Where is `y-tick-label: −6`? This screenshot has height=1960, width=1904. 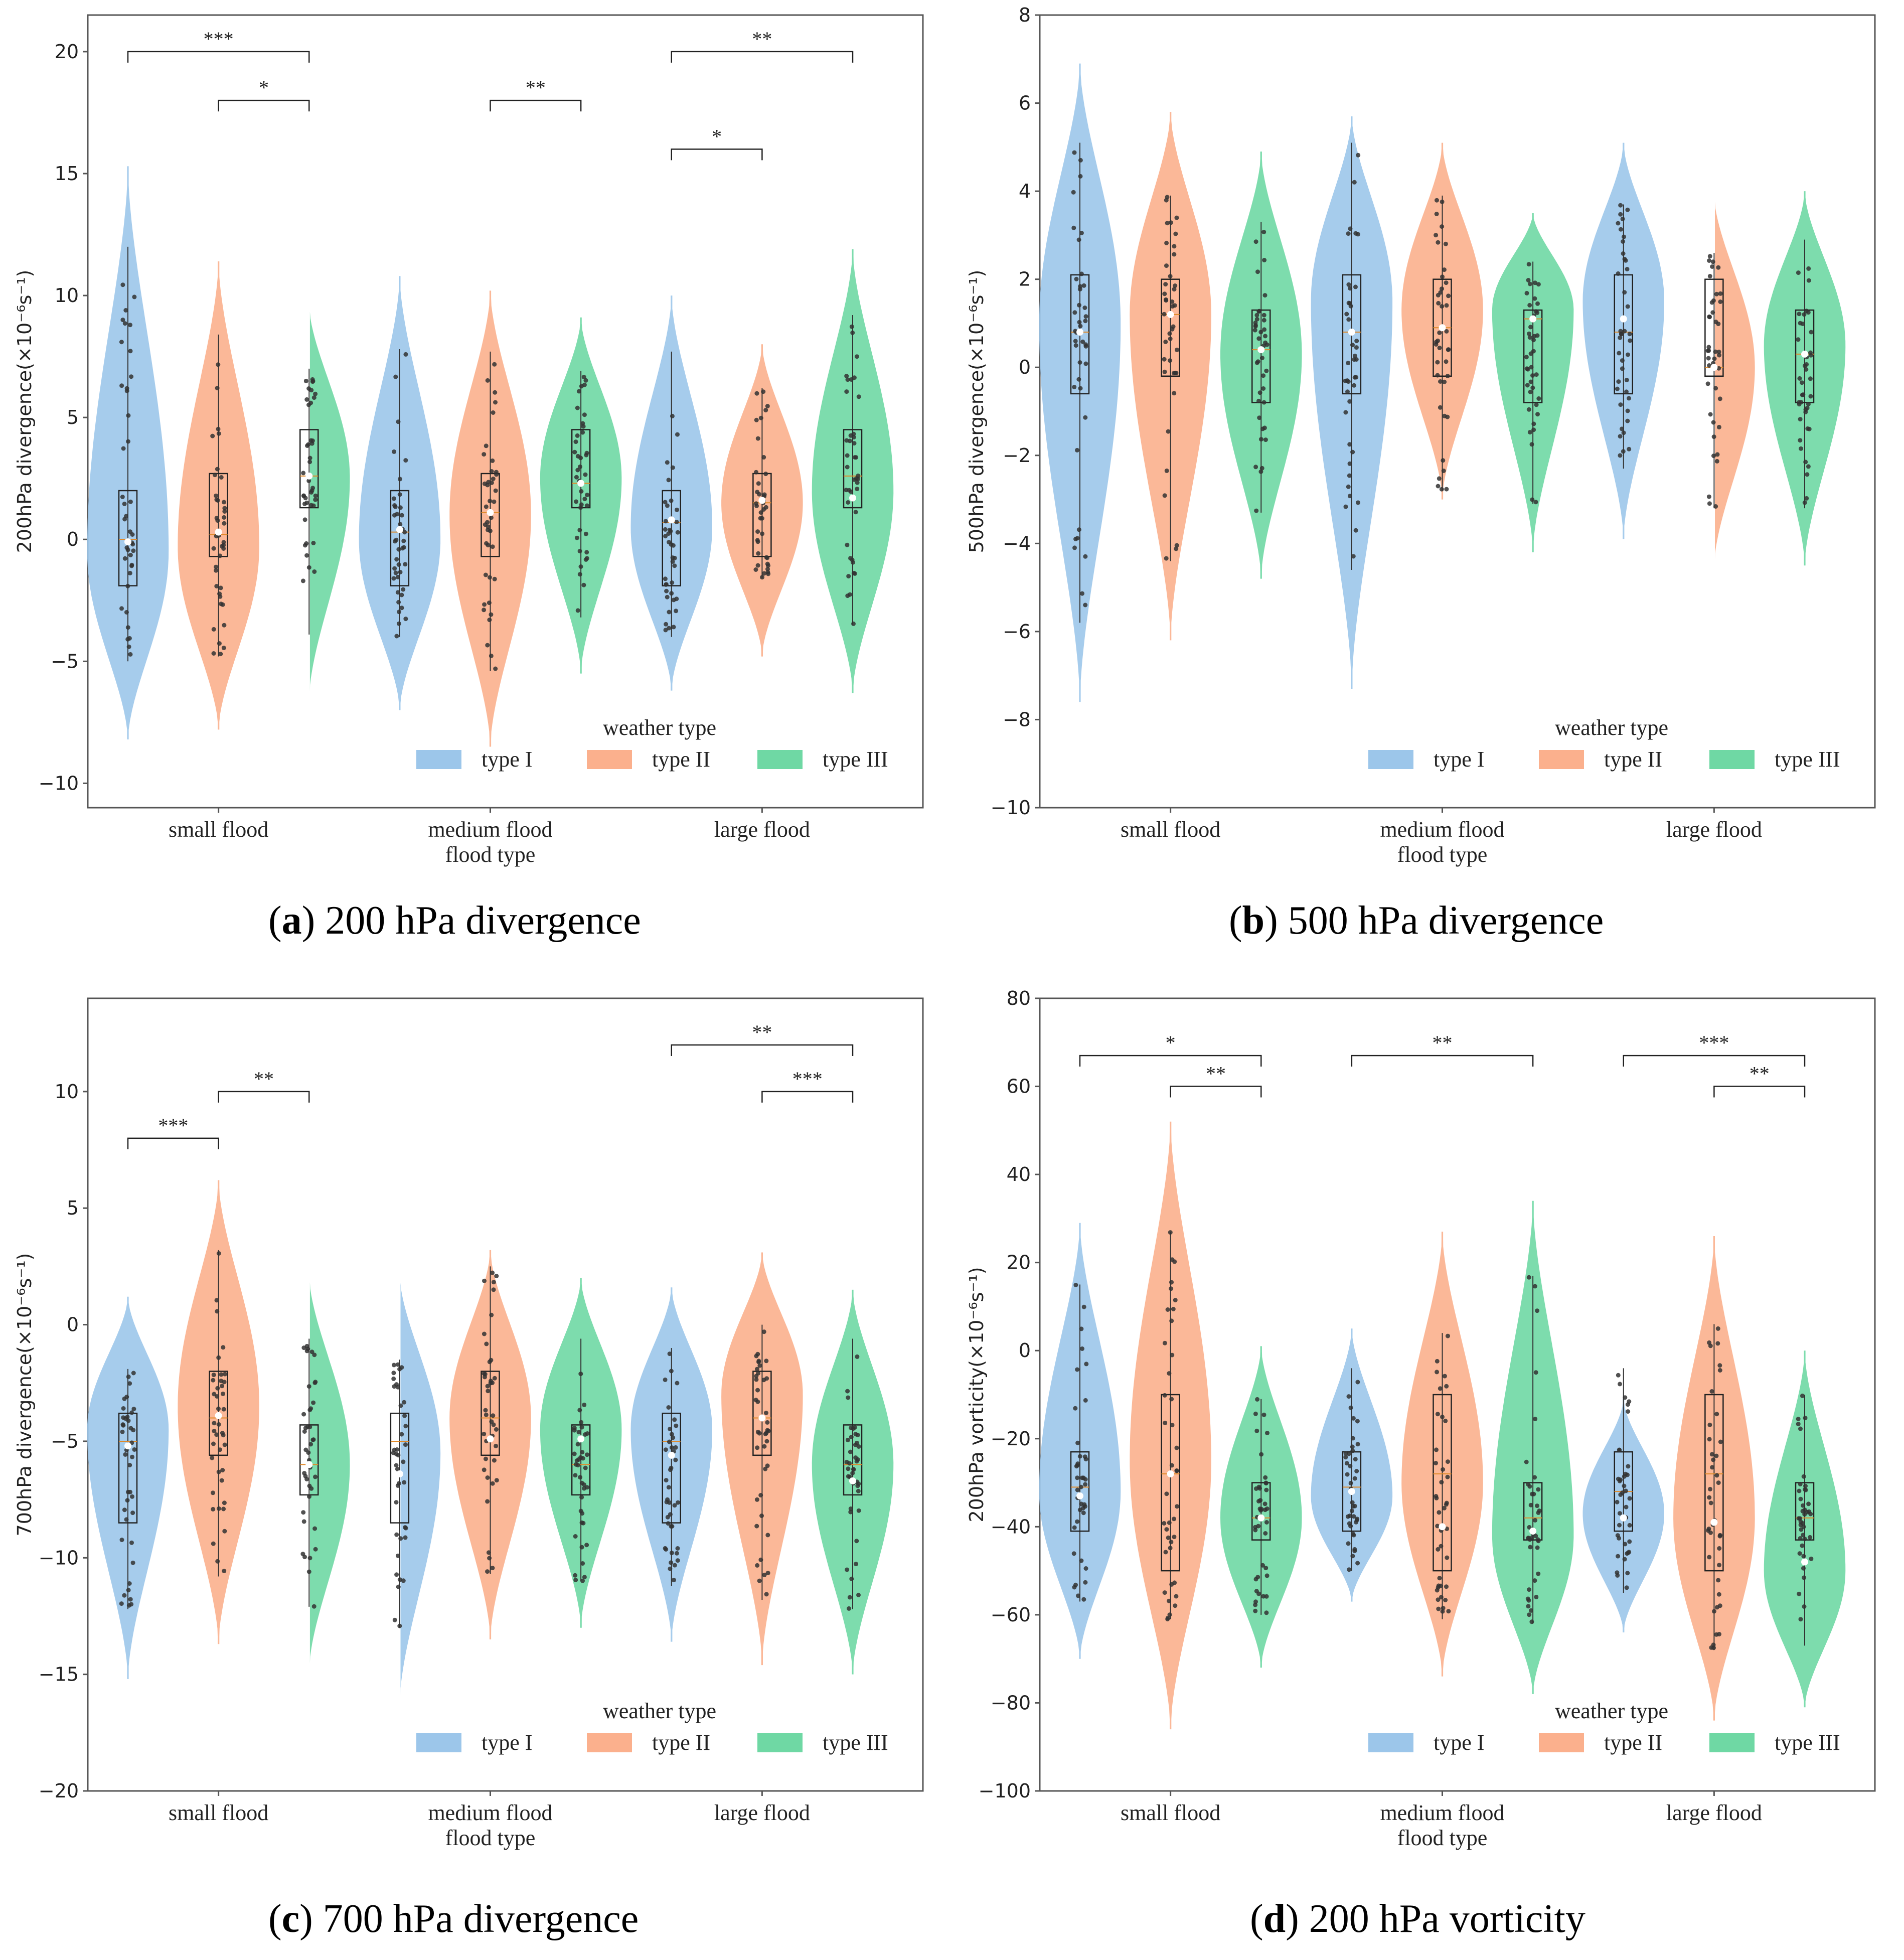 y-tick-label: −6 is located at coordinates (1017, 632).